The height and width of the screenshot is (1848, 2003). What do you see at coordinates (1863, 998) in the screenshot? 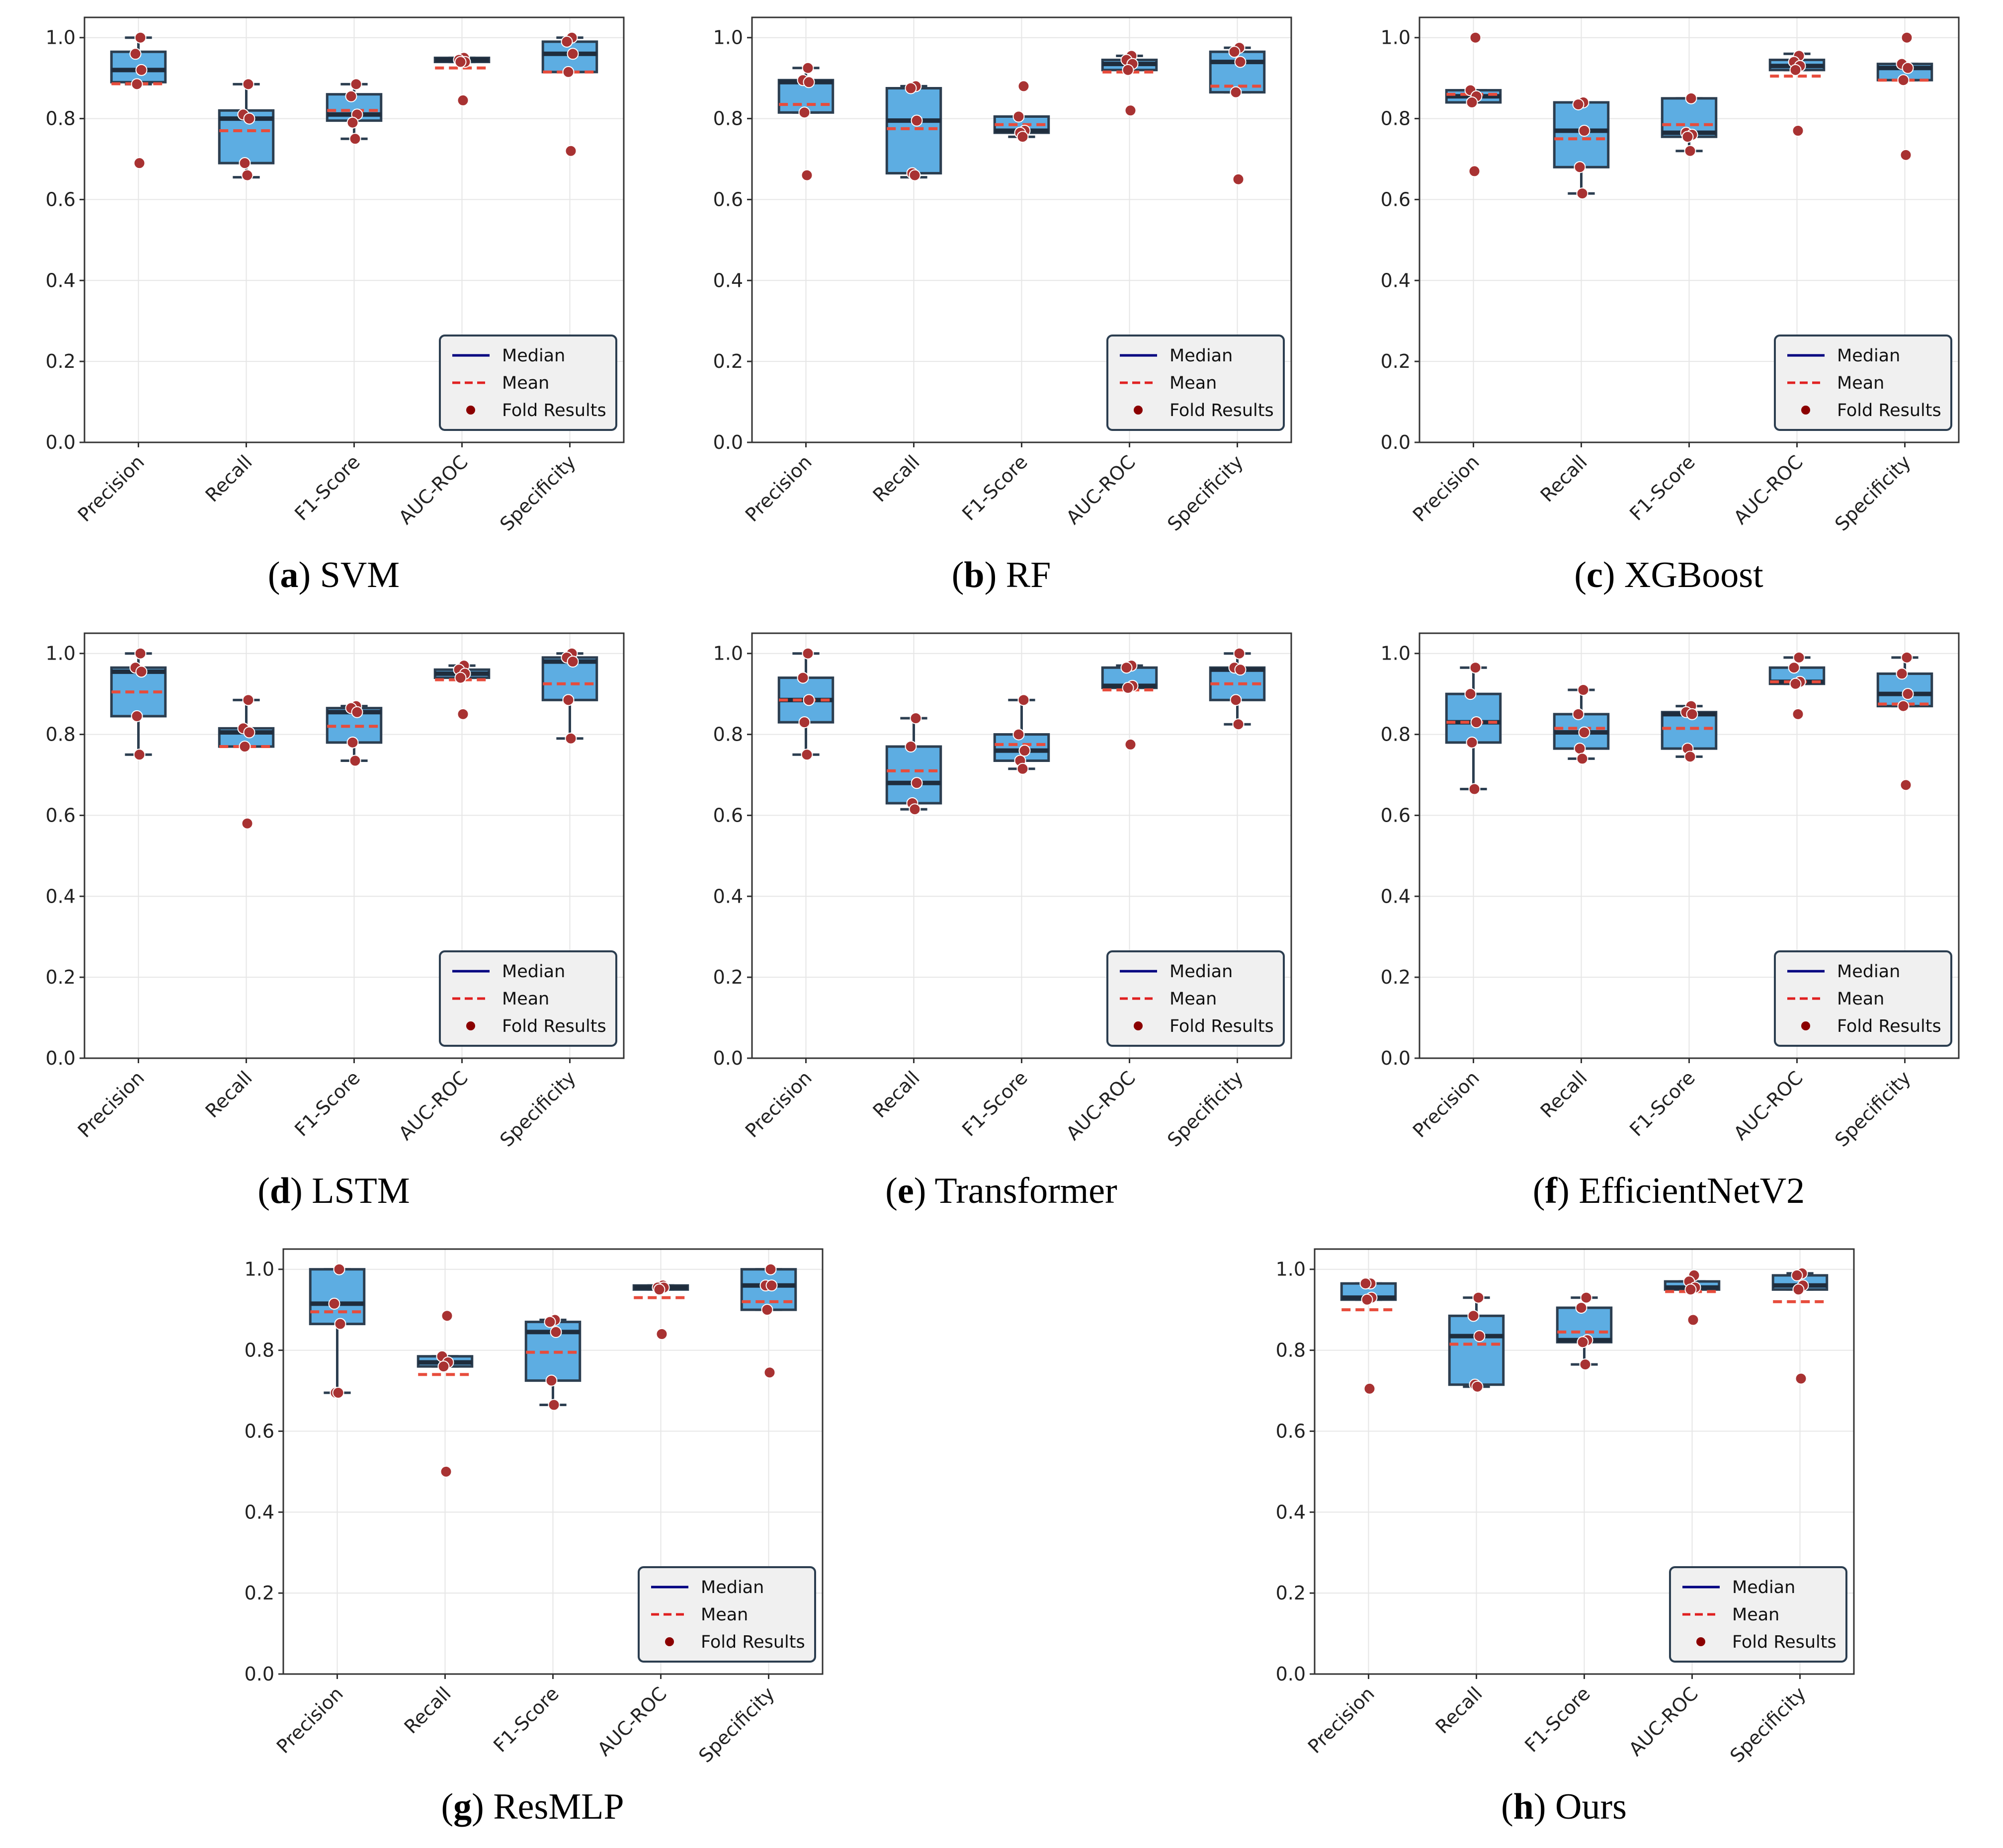
I see `legend-box` at bounding box center [1863, 998].